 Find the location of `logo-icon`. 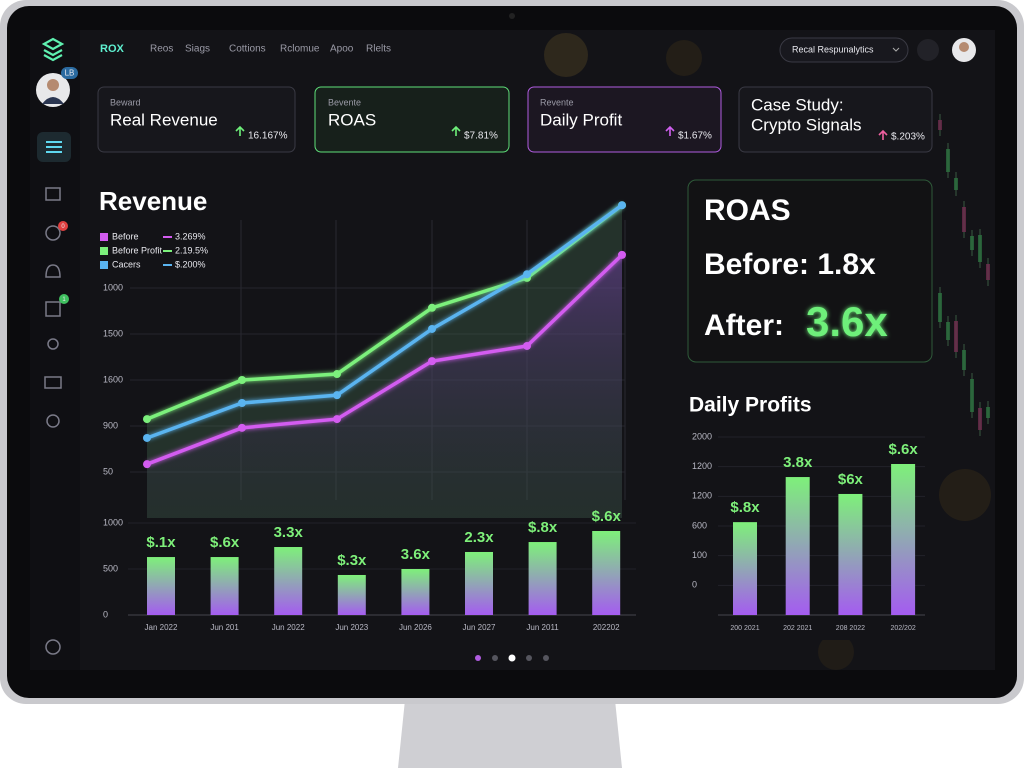

logo-icon is located at coordinates (53, 49).